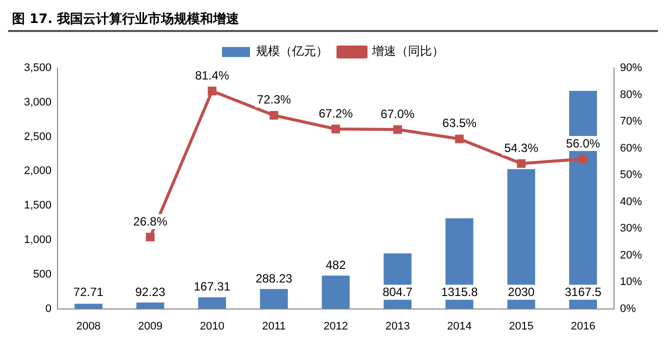  I want to click on y2-tick-label: 40%, so click(631, 202).